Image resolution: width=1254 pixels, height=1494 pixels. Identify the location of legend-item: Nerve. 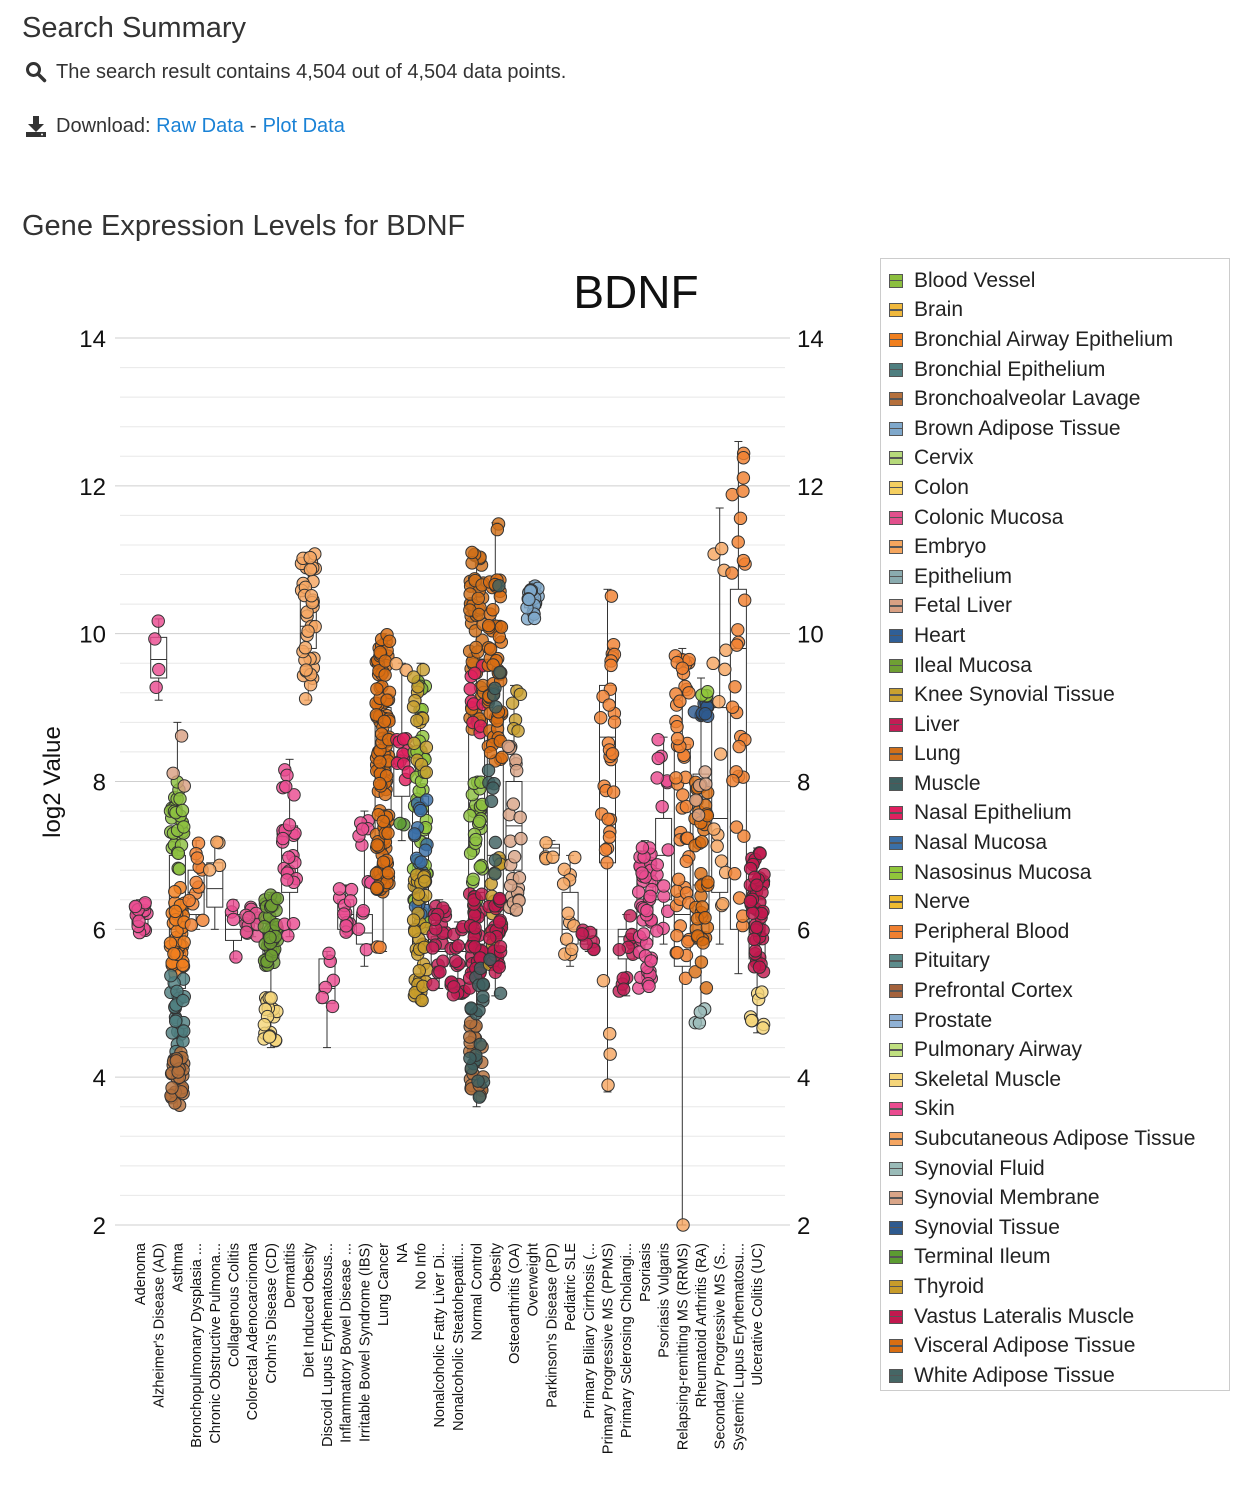
(1059, 902).